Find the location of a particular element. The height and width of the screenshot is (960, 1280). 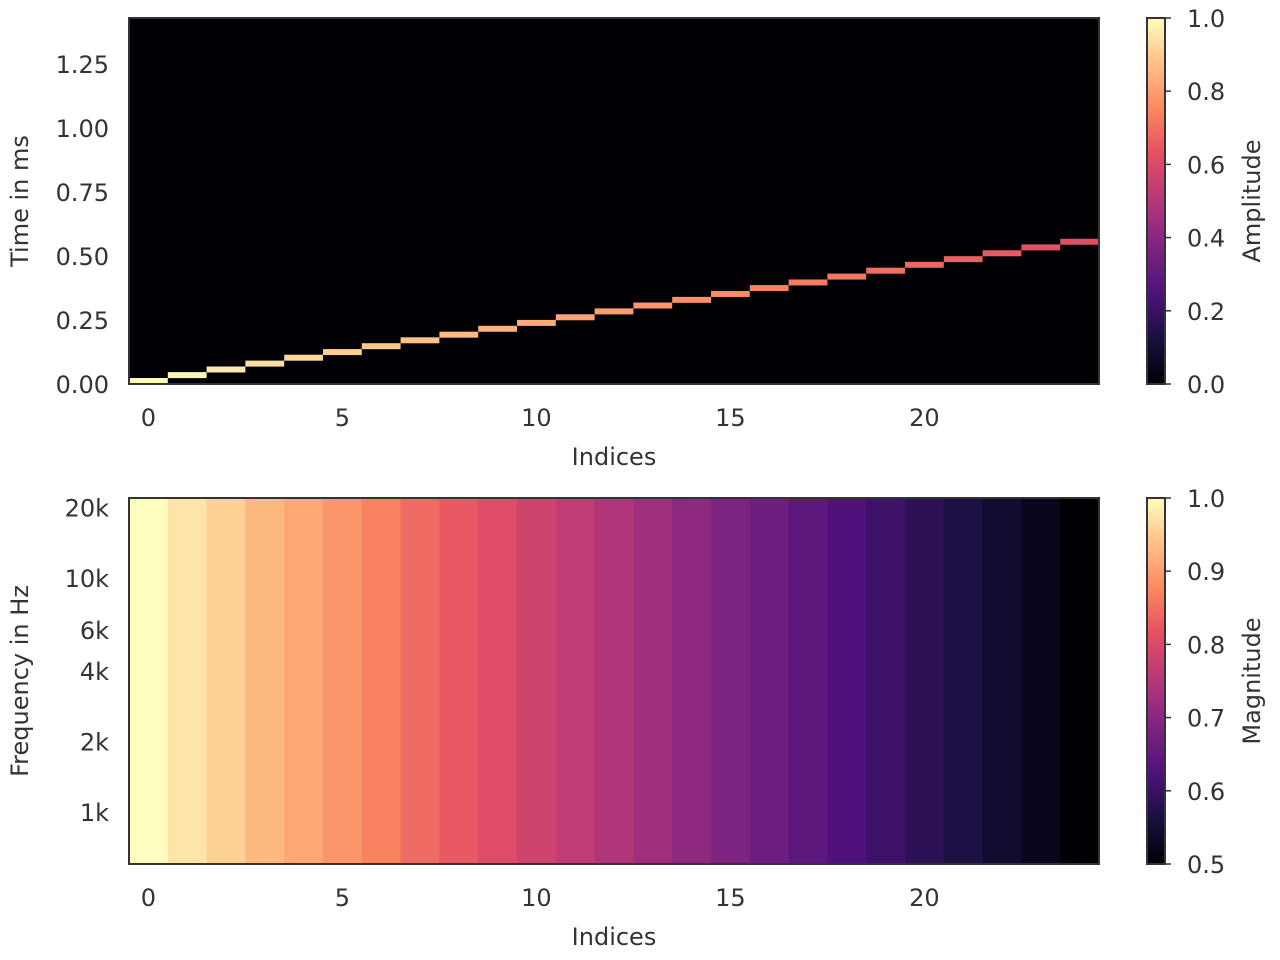

colorbar-tick-label: 0.0 is located at coordinates (1206, 385).